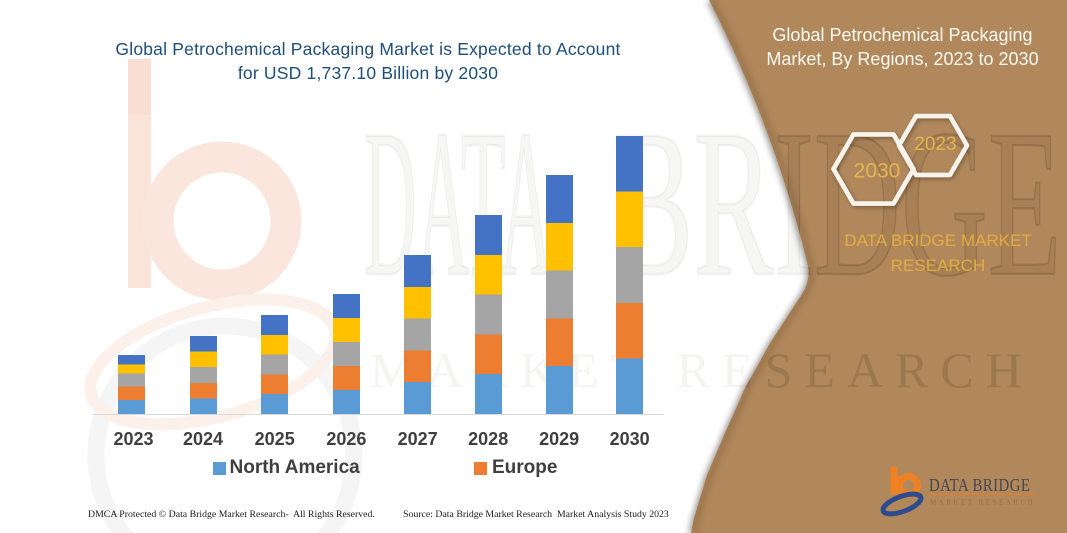 The height and width of the screenshot is (533, 1067). Describe the element at coordinates (982, 503) in the screenshot. I see `svg-text: MARKET RESEARCH` at that location.